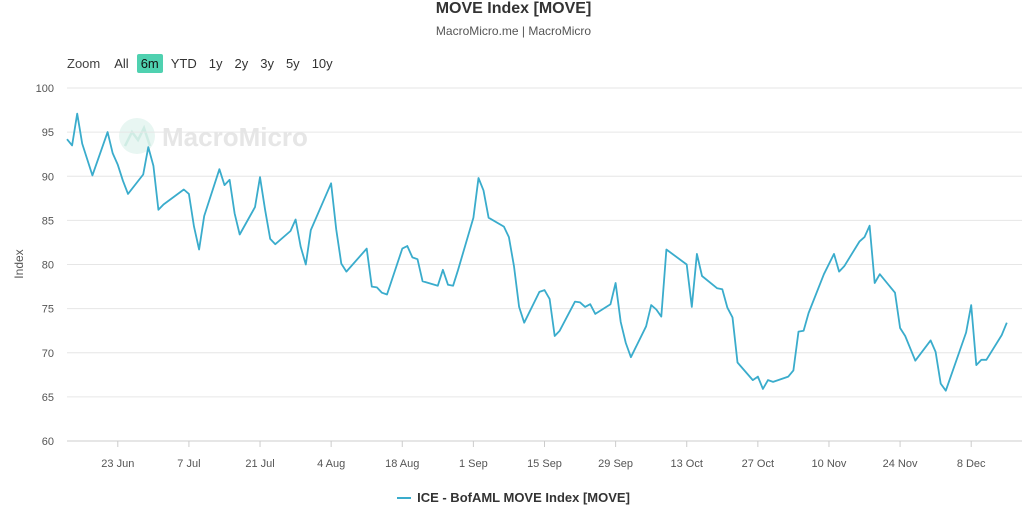 This screenshot has height=522, width=1027. I want to click on y-tick-label: 85, so click(48, 221).